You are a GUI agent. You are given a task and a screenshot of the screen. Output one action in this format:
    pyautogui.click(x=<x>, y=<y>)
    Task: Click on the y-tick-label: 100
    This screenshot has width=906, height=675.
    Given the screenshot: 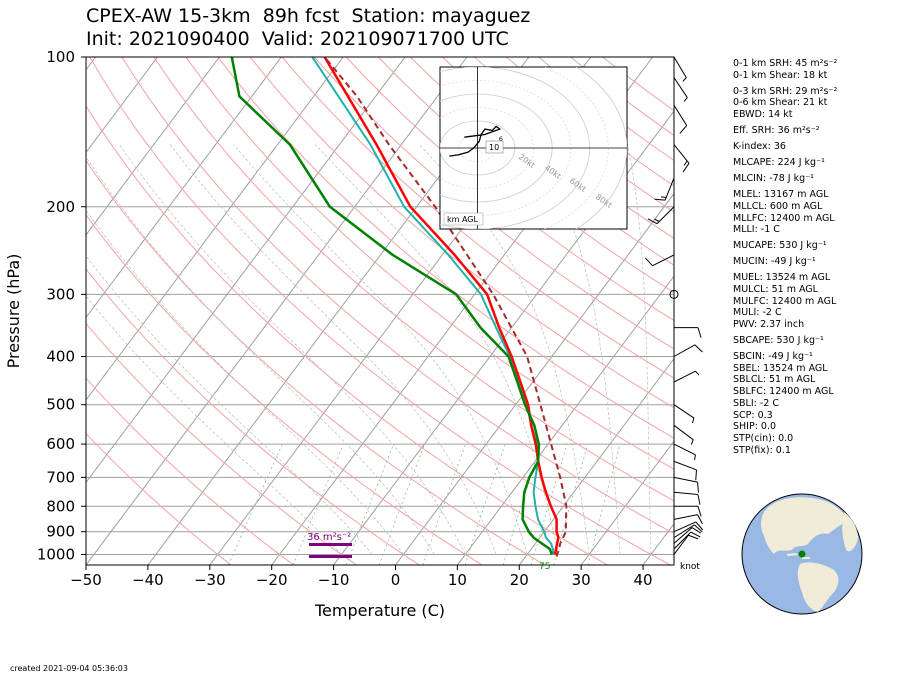 What is the action you would take?
    pyautogui.click(x=60, y=57)
    